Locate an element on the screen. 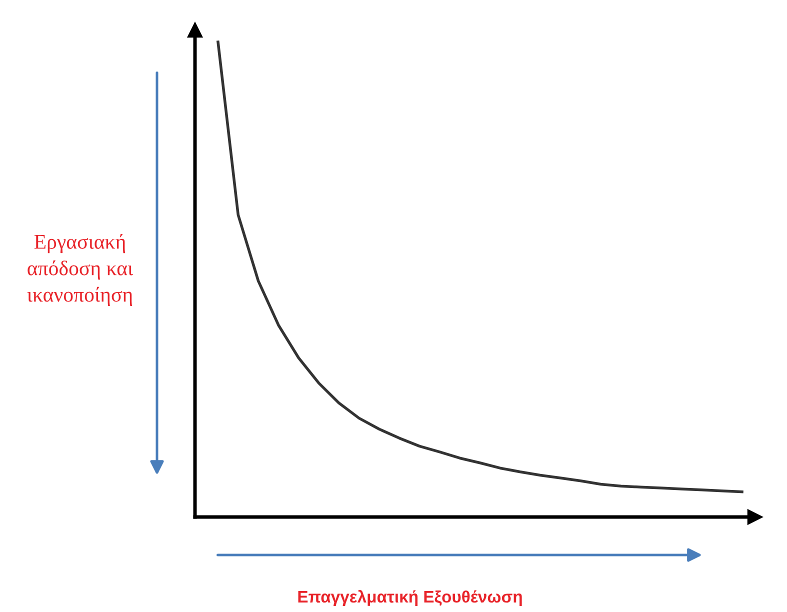 This screenshot has height=612, width=787. x-axis-title: Επαγγελματική Εξουθένωση is located at coordinates (410, 598).